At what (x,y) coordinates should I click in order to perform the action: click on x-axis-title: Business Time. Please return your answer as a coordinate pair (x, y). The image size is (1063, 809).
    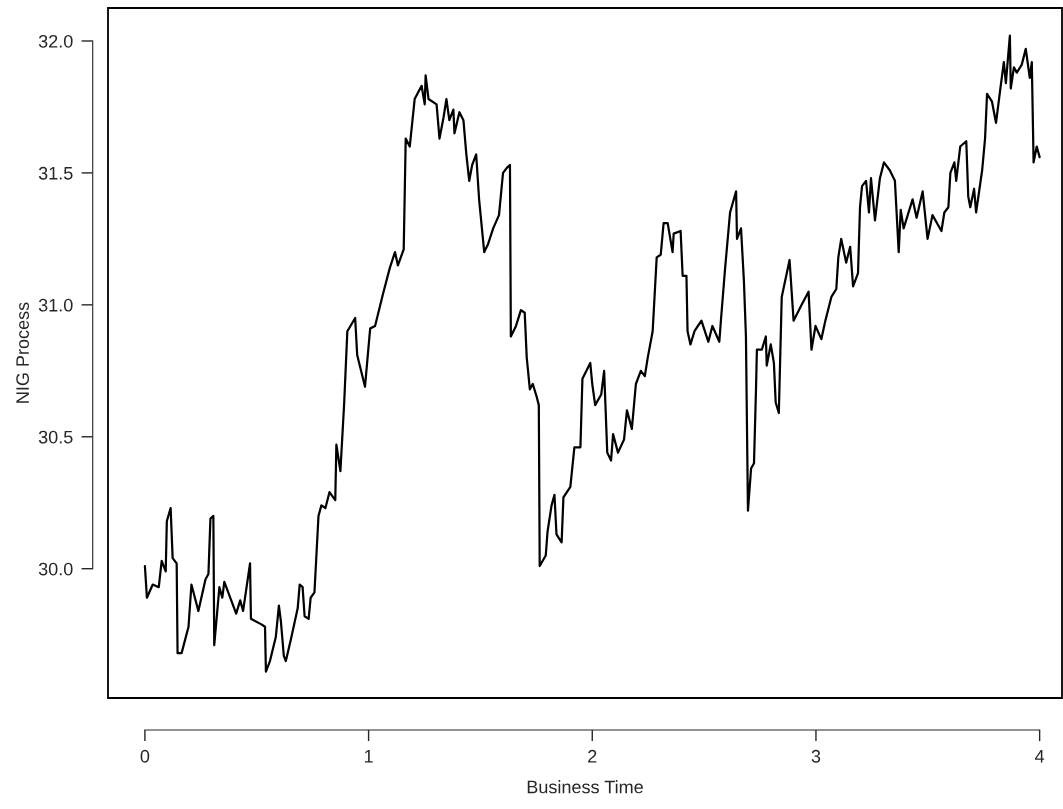
    Looking at the image, I should click on (585, 787).